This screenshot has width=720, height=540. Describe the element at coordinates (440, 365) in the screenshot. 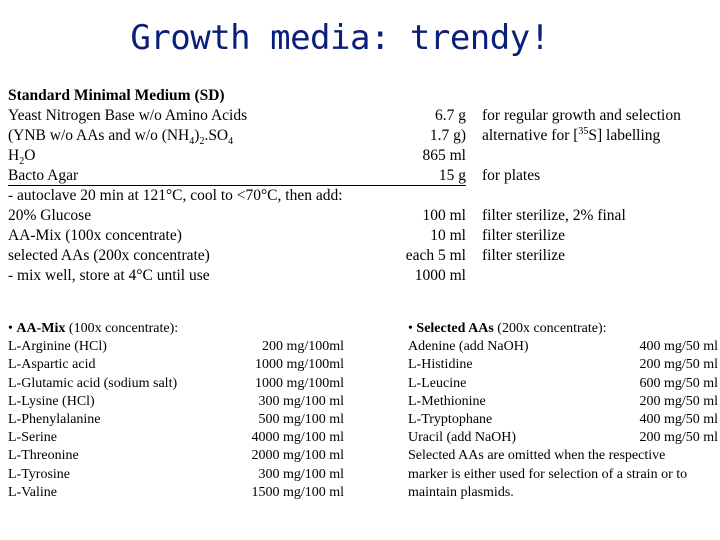

I see `aa-name: L-Histidine` at that location.